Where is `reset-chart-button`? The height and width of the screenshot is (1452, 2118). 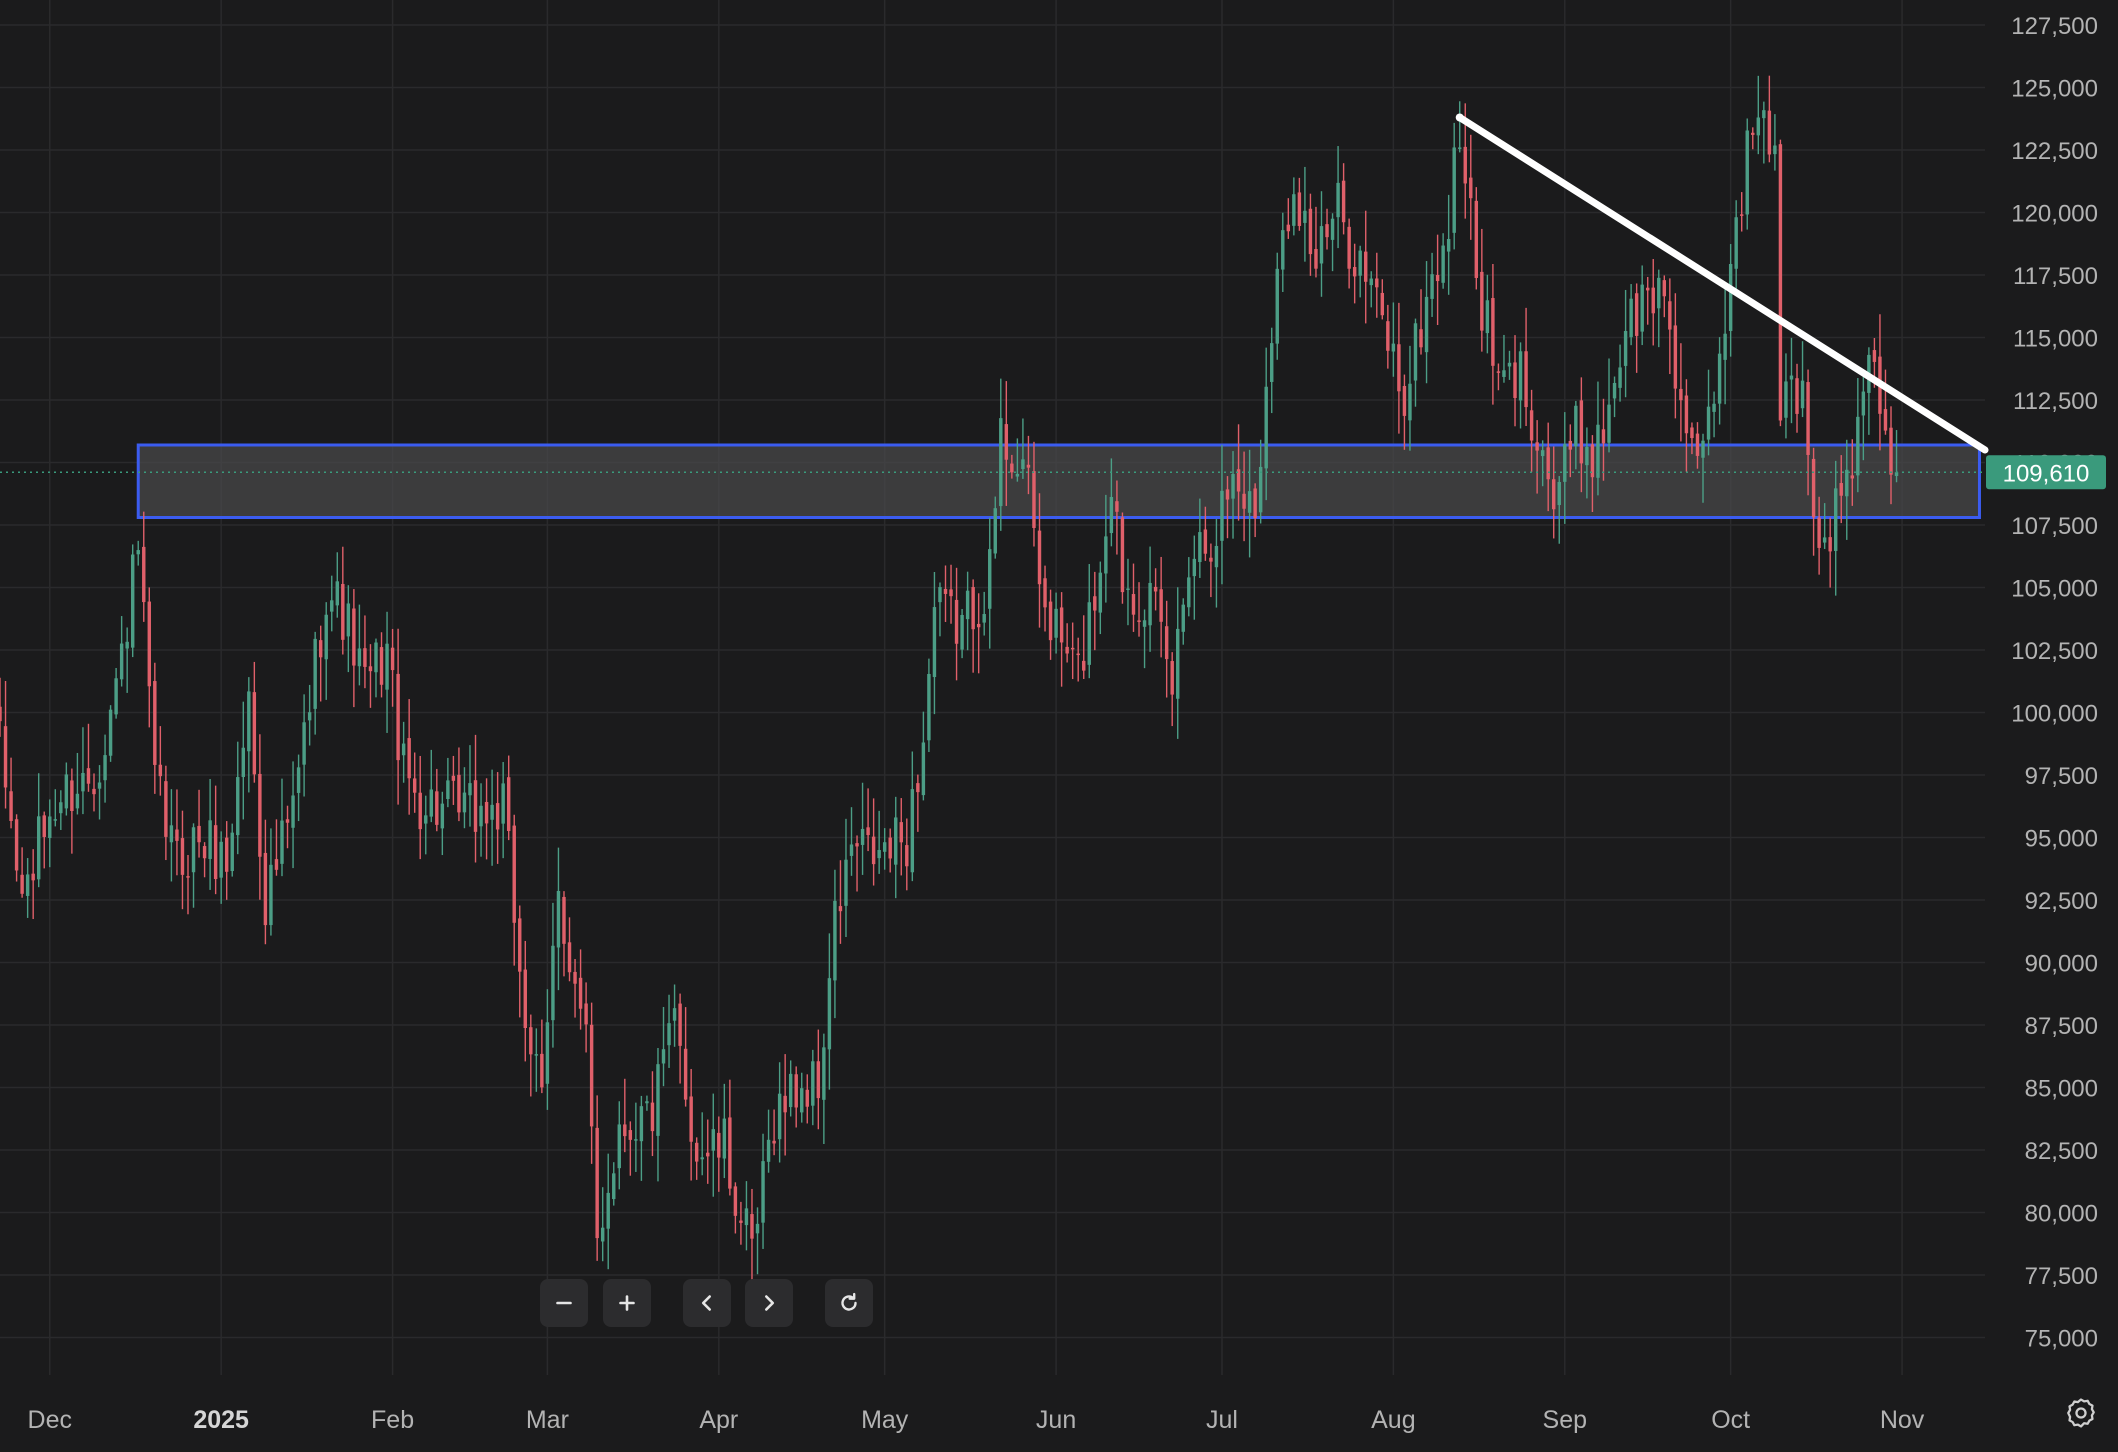
reset-chart-button is located at coordinates (849, 1303).